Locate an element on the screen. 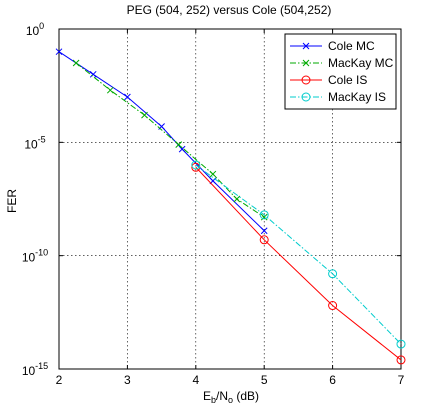 Image resolution: width=443 pixels, height=415 pixels. x-tick-label: 4 is located at coordinates (195, 380).